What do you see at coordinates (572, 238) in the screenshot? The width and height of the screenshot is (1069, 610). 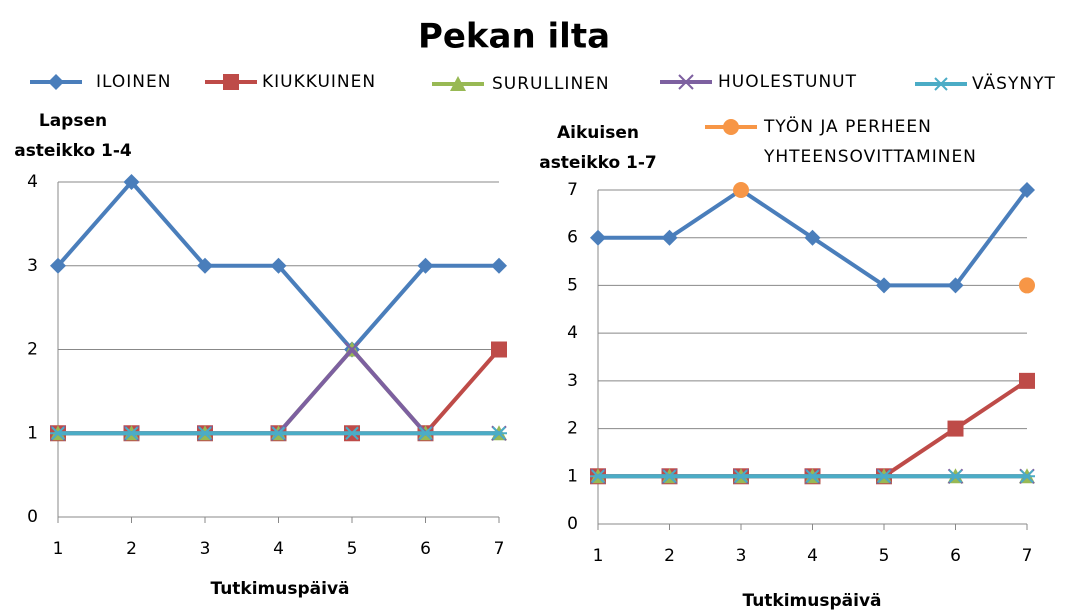 I see `y-tick-label: 6` at bounding box center [572, 238].